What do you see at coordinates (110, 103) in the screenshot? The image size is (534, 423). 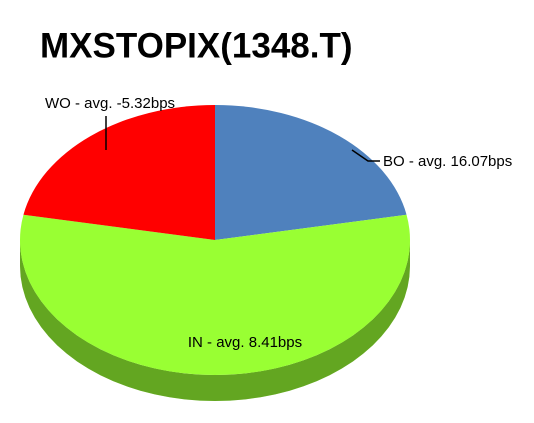 I see `slice-label: WO - avg. -5.32bps` at bounding box center [110, 103].